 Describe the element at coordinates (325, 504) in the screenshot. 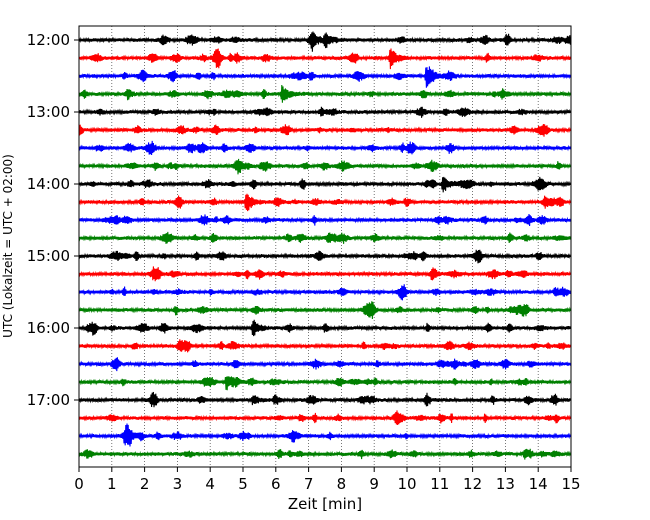

I see `x-axis-label: Zeit [min]` at that location.